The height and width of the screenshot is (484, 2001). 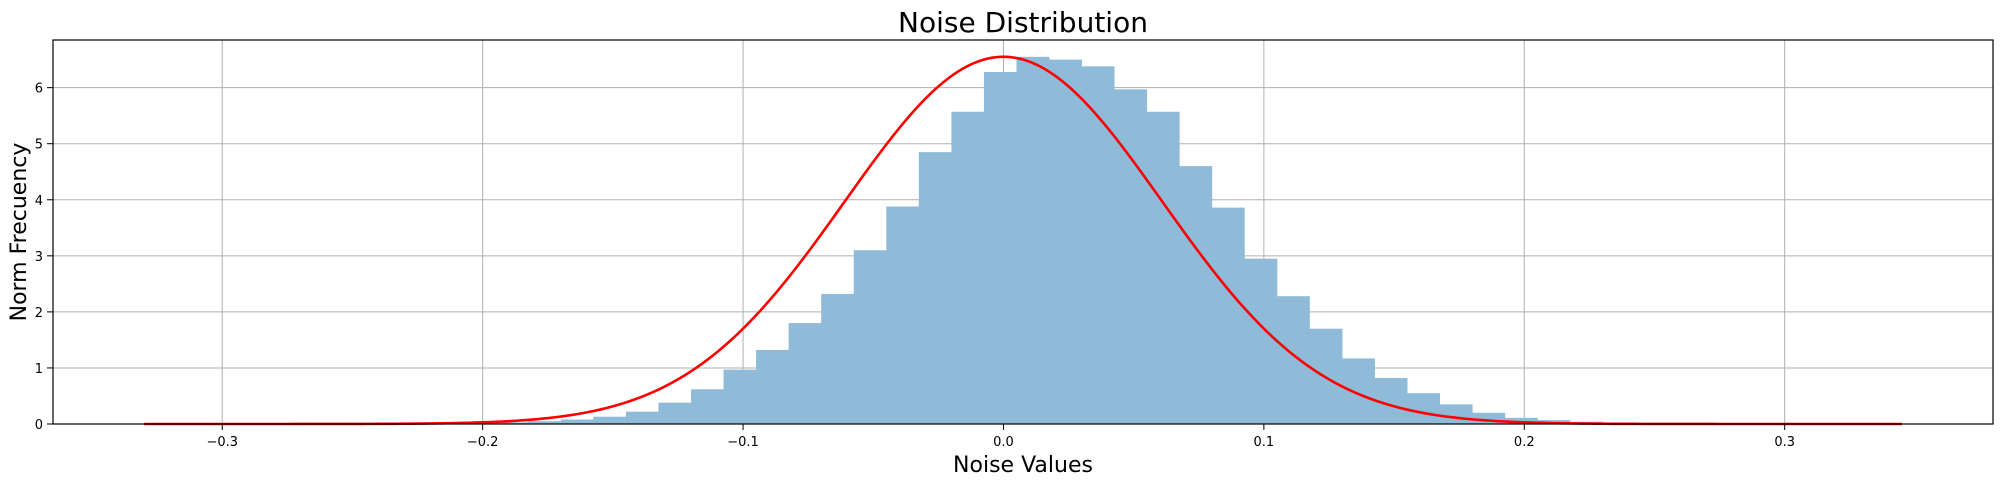 I want to click on x-tick-label: 0.2, so click(x=1524, y=442).